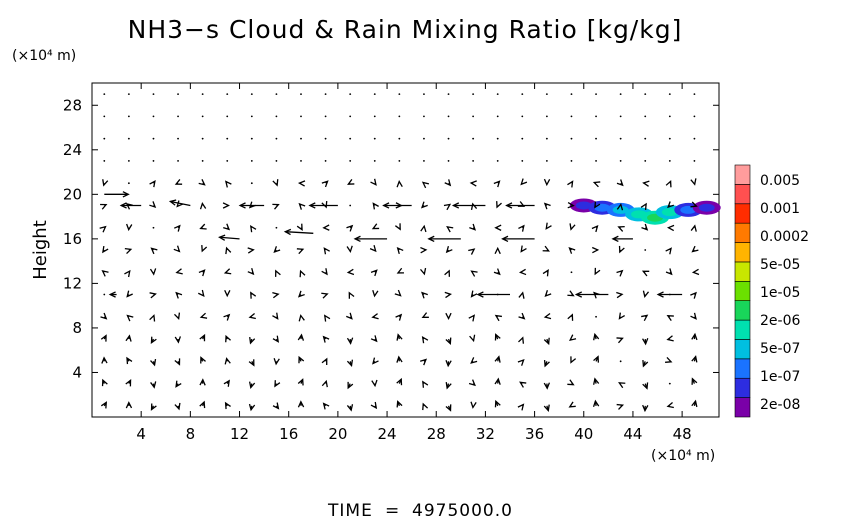 The image size is (854, 519). Describe the element at coordinates (784, 237) in the screenshot. I see `colorbar-label: 0.0002` at that location.